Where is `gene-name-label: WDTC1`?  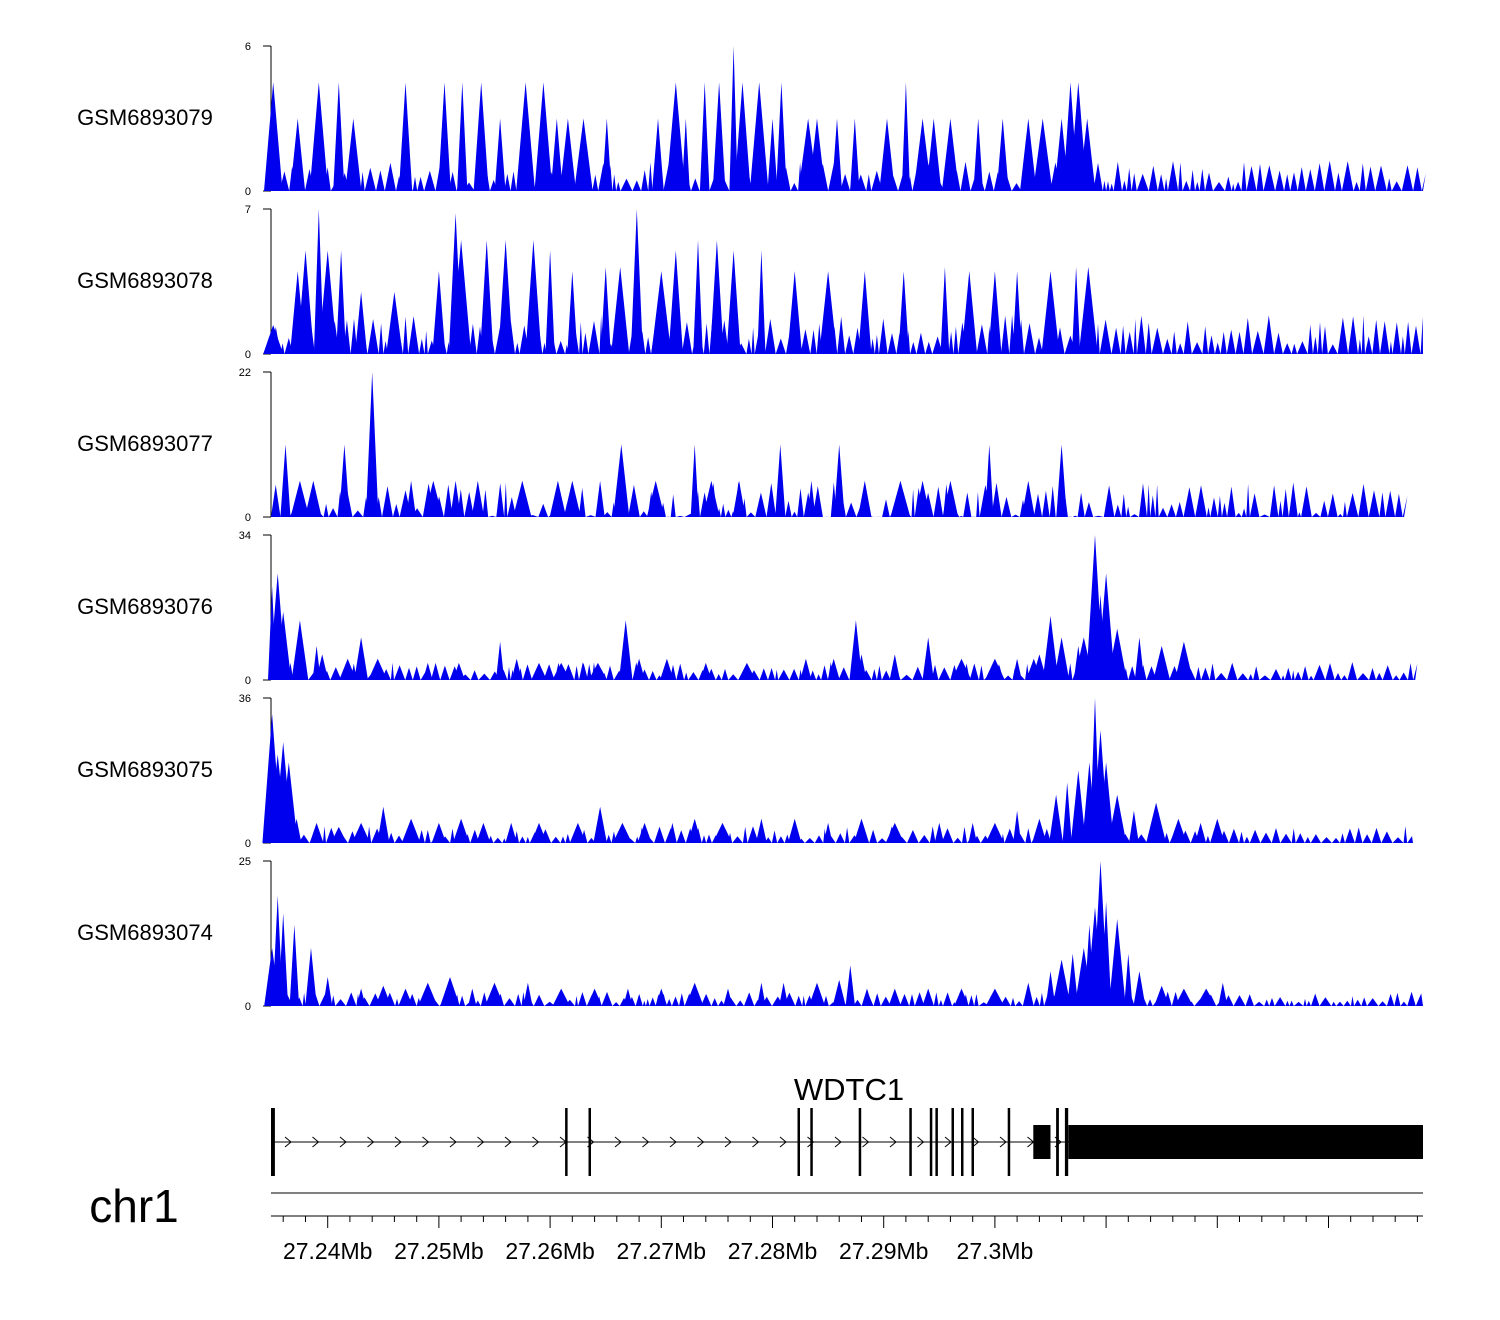
gene-name-label: WDTC1 is located at coordinates (849, 1089).